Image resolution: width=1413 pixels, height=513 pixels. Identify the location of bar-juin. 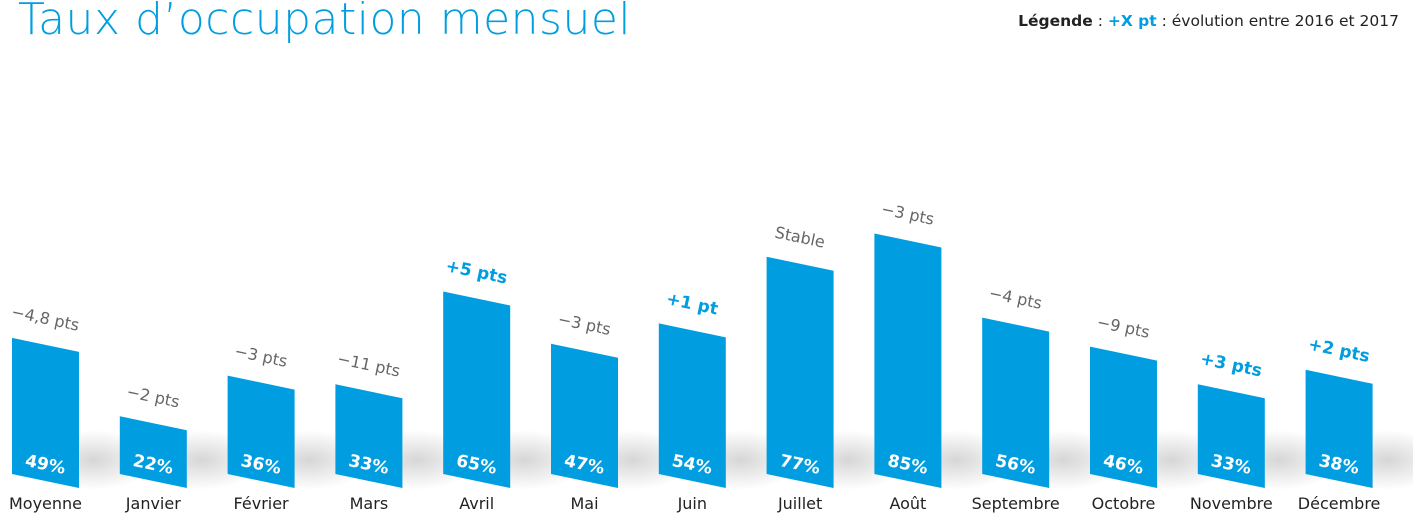
(692, 405).